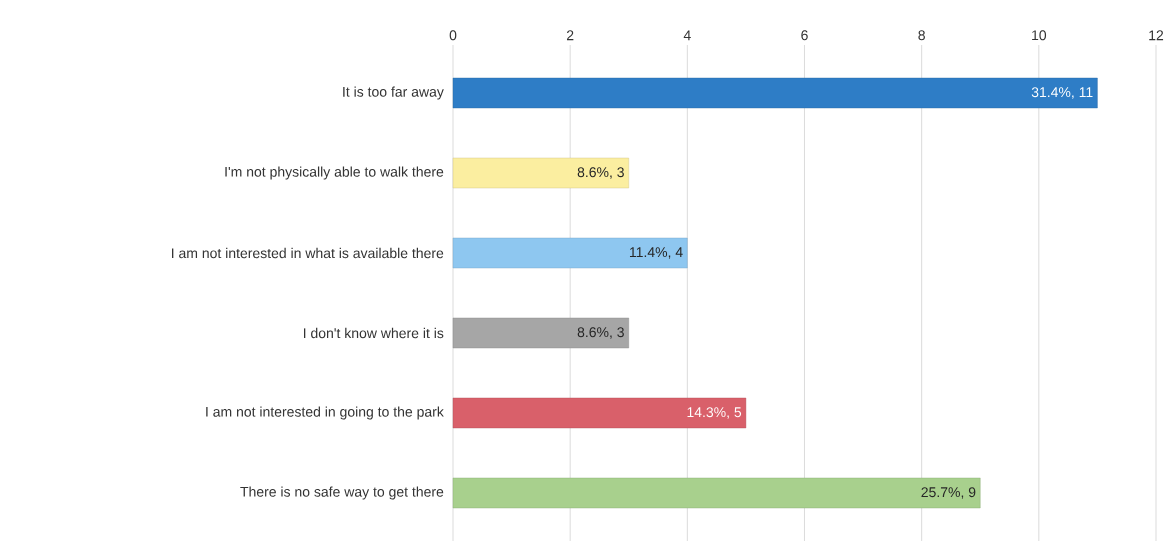 Image resolution: width=1171 pixels, height=541 pixels. Describe the element at coordinates (373, 333) in the screenshot. I see `y-tick-label: I don't know where it is` at that location.